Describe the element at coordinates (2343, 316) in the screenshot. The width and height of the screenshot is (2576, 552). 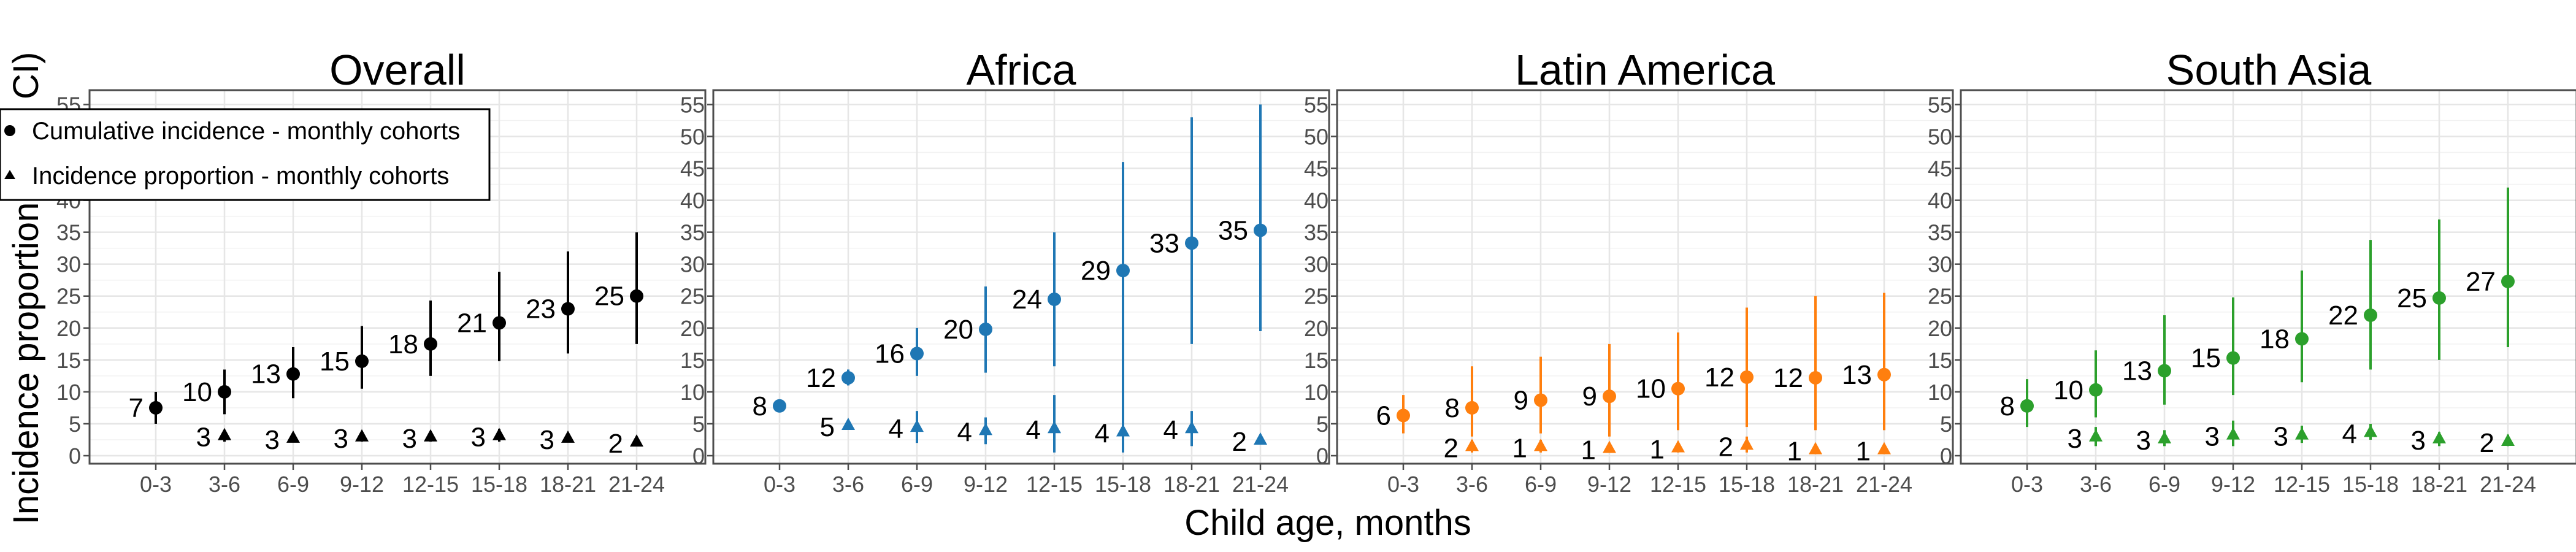
I see `data-label-cumulative: 22` at that location.